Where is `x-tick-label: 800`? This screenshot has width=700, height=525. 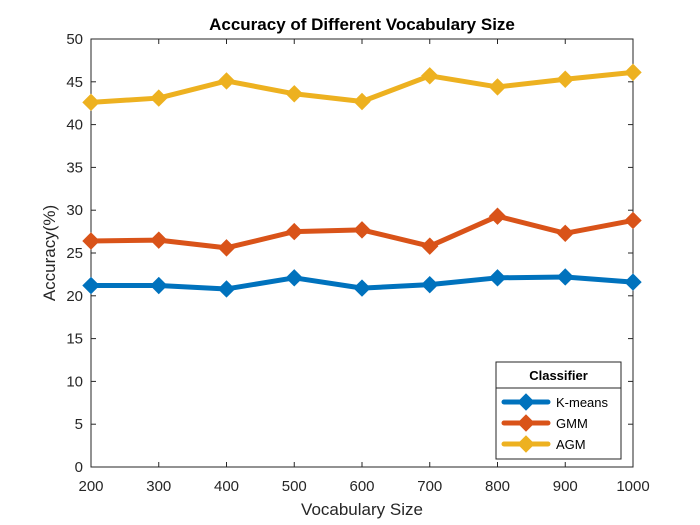 x-tick-label: 800 is located at coordinates (497, 486).